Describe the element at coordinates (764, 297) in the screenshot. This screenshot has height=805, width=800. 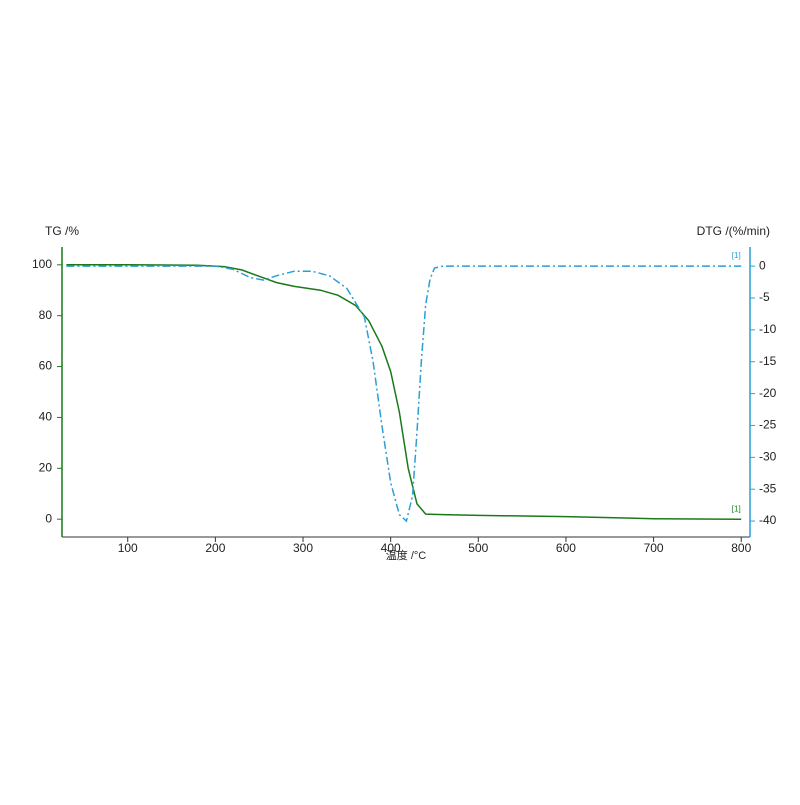
I see `y2-tick-label: -5` at that location.